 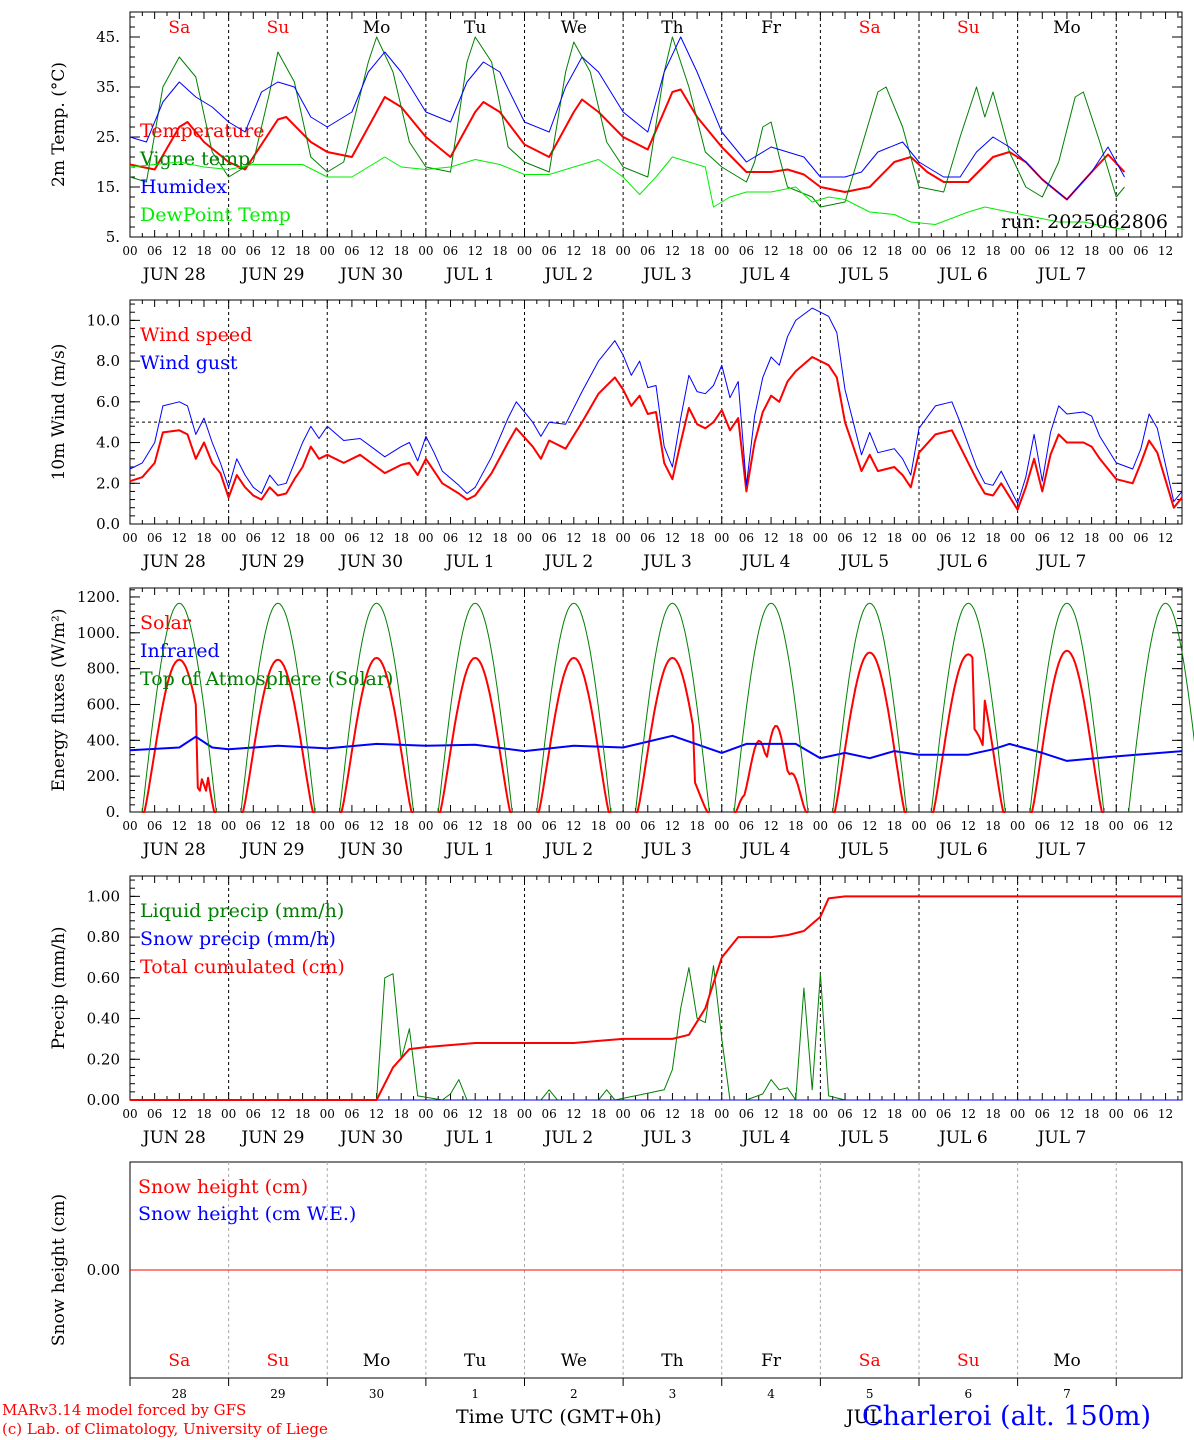 What do you see at coordinates (870, 1361) in the screenshot?
I see `bottom-weekday-label: Sa` at bounding box center [870, 1361].